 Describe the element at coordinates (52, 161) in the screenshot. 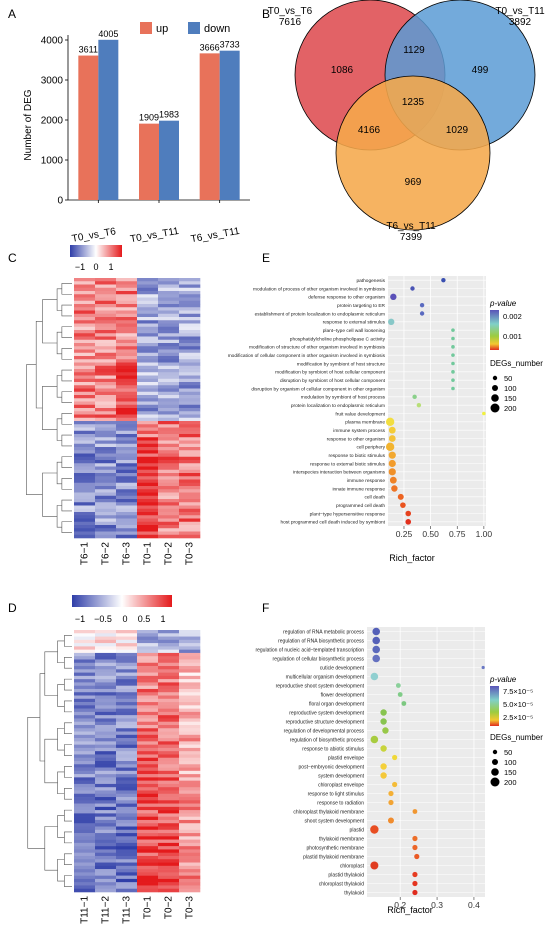

I see `panel-a-ytick-label: 1000` at that location.